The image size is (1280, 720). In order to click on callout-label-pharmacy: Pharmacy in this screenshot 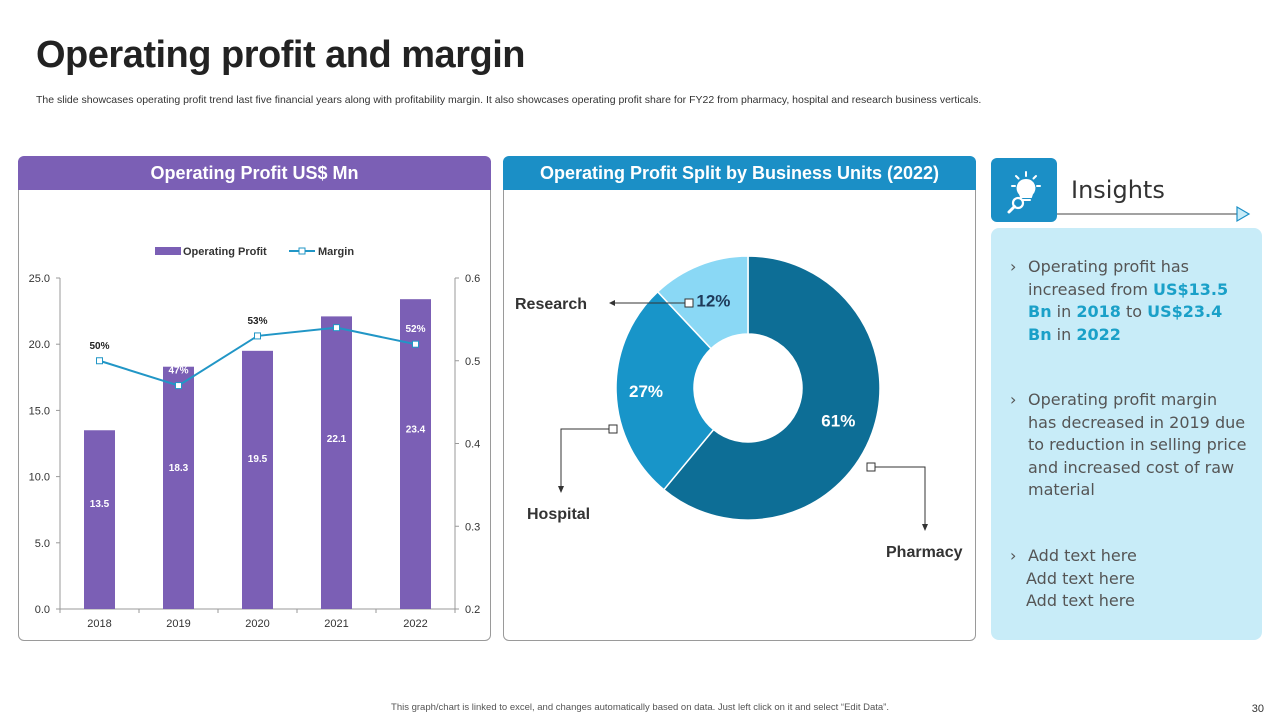, I will do `click(924, 552)`.